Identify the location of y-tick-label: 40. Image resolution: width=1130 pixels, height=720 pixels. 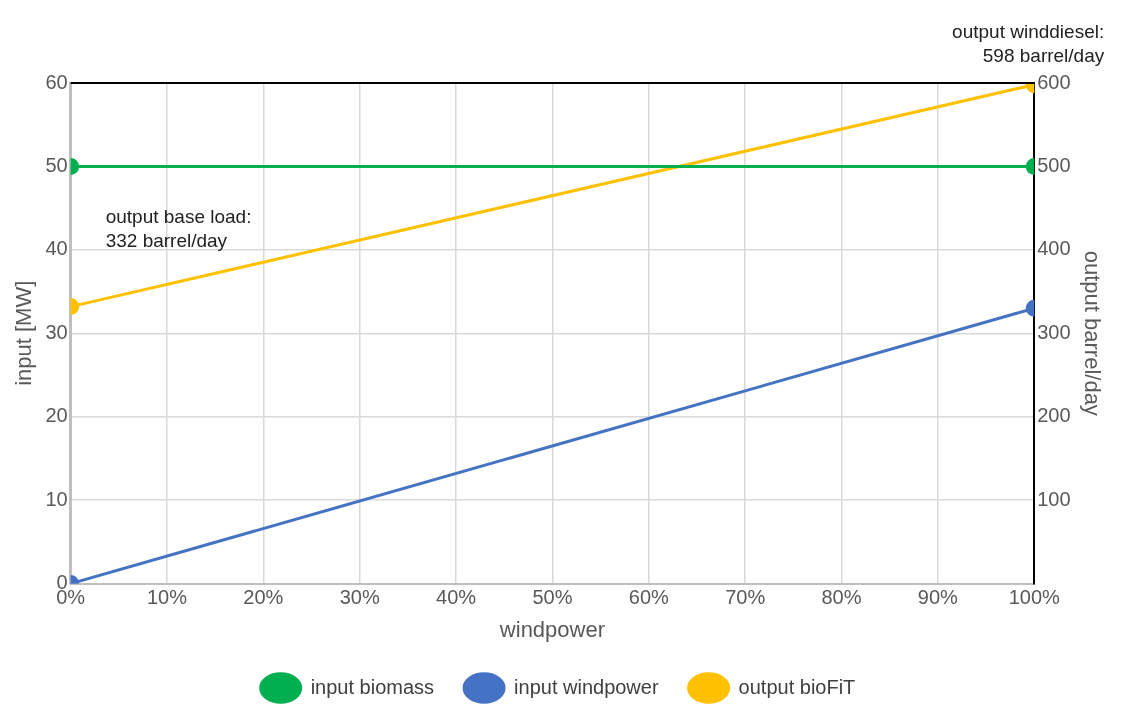
(56, 248).